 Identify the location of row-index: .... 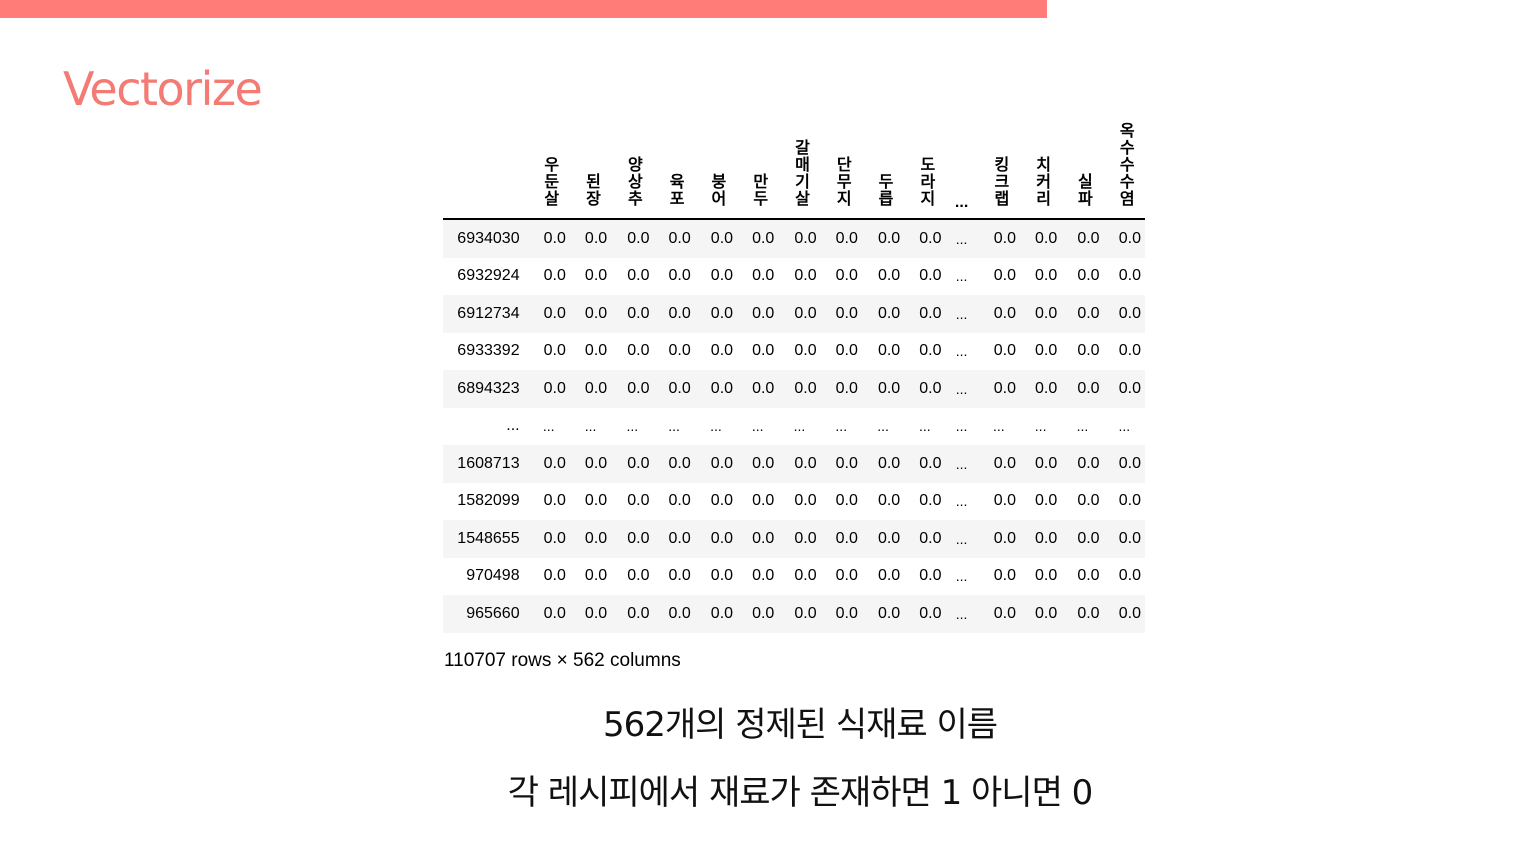
(513, 426).